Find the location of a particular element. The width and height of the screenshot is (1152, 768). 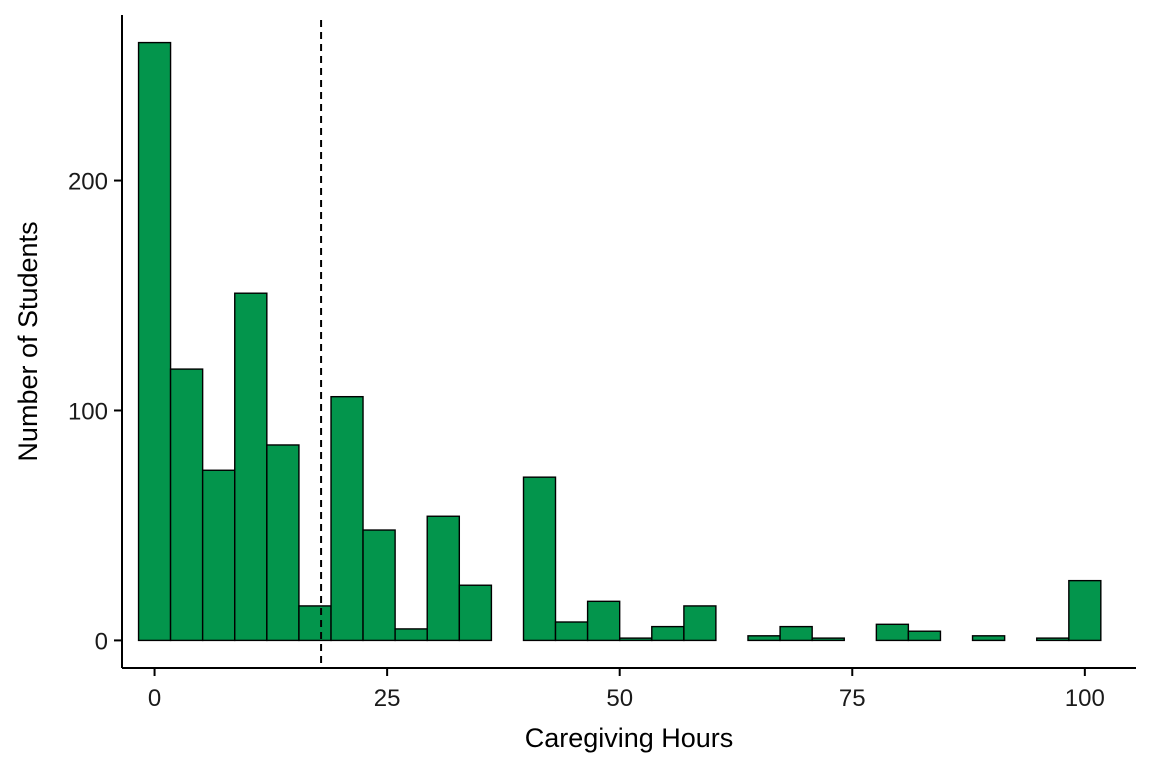

y-tick-label-1: 100 is located at coordinates (88, 411).